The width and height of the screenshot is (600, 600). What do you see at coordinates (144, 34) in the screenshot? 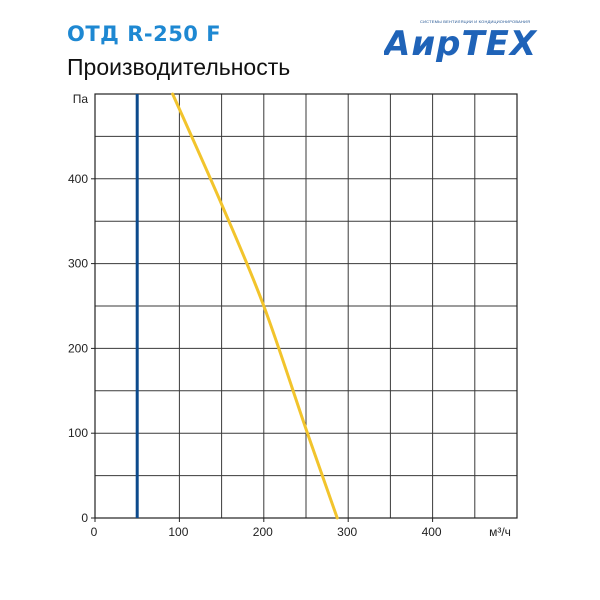
I see `chart-title: ОТД R-250 F` at bounding box center [144, 34].